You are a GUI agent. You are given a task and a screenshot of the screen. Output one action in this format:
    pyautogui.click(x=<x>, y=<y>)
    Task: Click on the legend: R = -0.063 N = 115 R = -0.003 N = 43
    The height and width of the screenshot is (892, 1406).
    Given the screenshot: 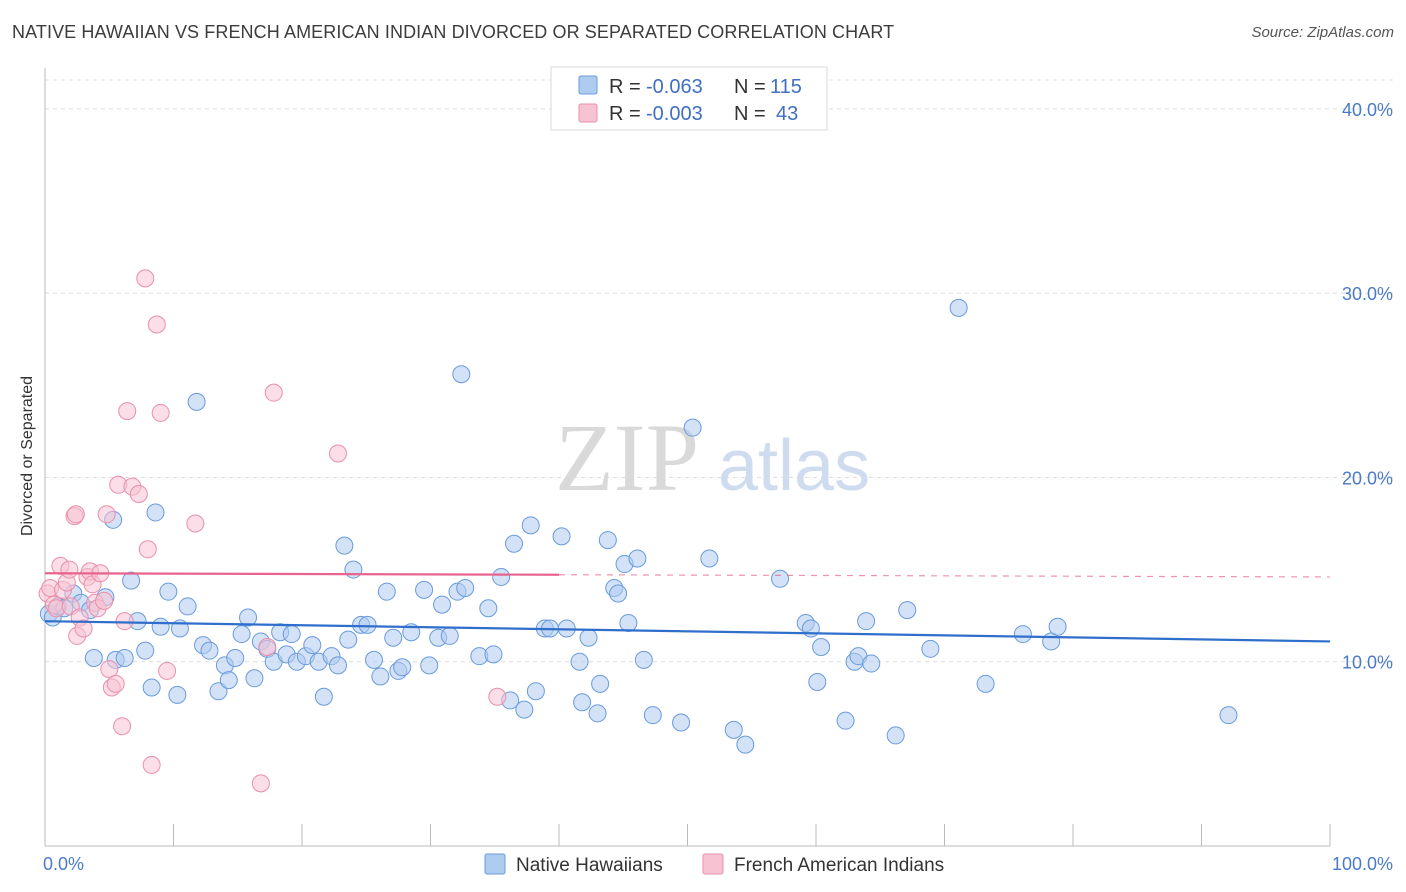 What is the action you would take?
    pyautogui.click(x=689, y=98)
    